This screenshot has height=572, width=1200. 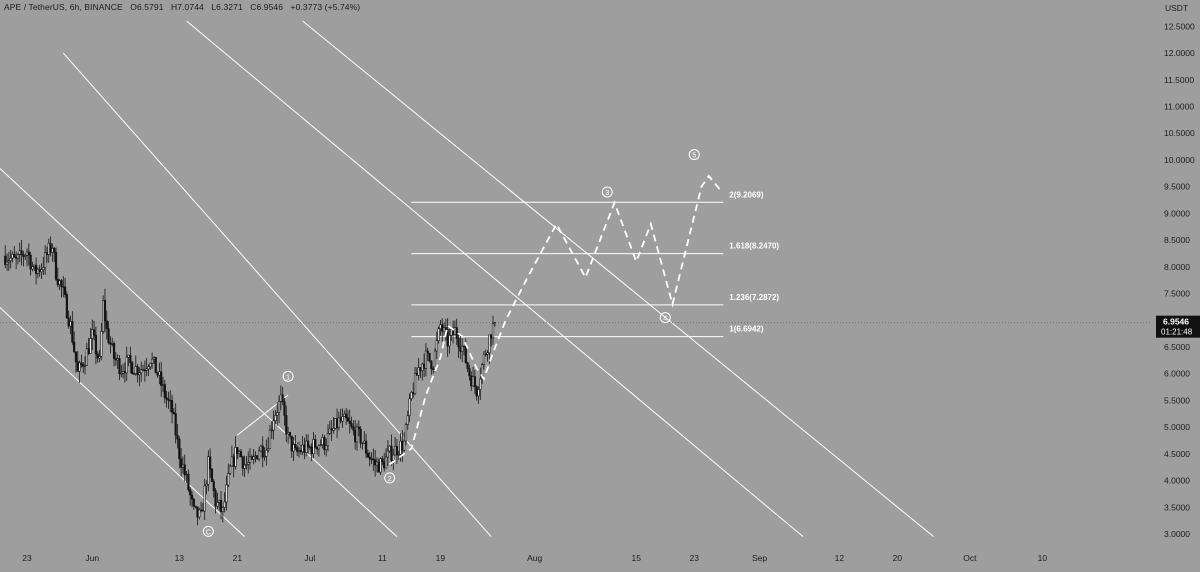 What do you see at coordinates (1179, 133) in the screenshot?
I see `y-tick-label: 10.5000` at bounding box center [1179, 133].